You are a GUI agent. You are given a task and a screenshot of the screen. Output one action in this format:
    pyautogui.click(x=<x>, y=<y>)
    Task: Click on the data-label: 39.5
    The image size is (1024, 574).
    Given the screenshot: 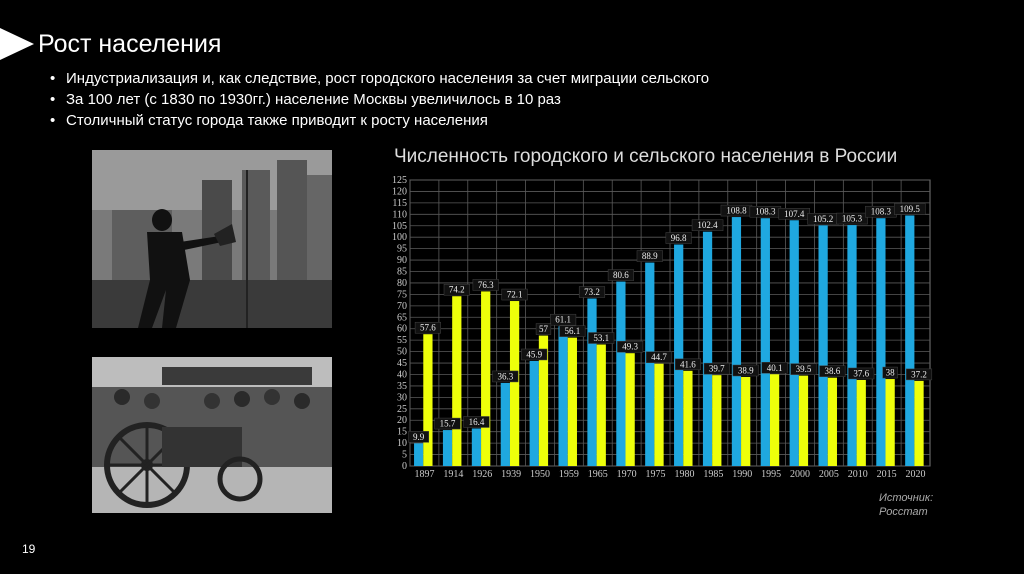 What is the action you would take?
    pyautogui.click(x=804, y=369)
    